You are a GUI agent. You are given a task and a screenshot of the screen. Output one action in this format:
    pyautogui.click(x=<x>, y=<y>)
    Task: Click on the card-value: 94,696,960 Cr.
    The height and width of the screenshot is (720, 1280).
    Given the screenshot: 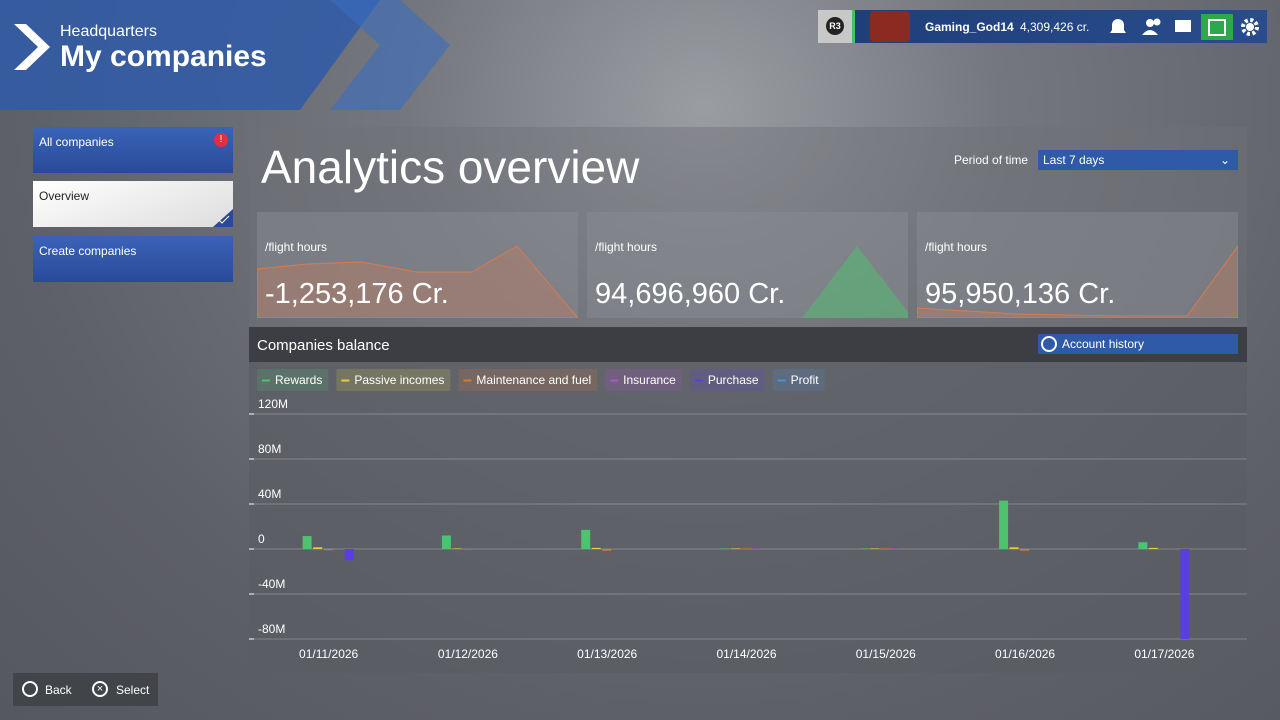 What is the action you would take?
    pyautogui.click(x=690, y=294)
    